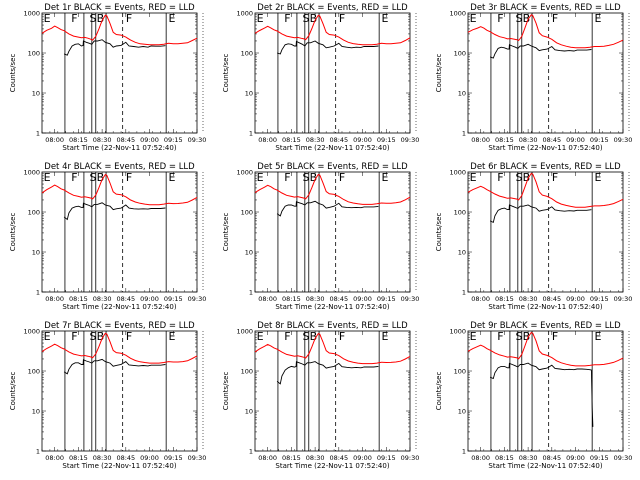 The width and height of the screenshot is (640, 480). Describe the element at coordinates (119, 167) in the screenshot. I see `panel-title: Det 4r BLACK = Events, RED = LLD` at that location.